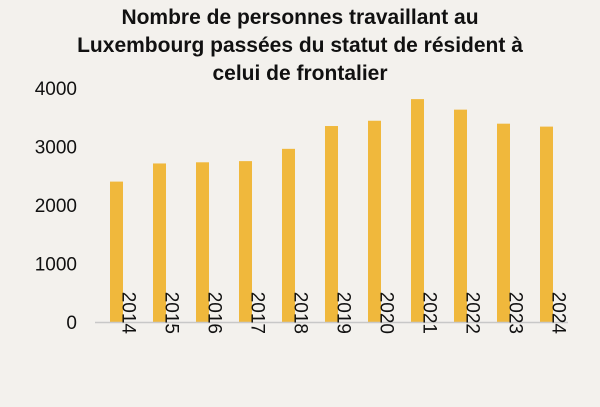 The image size is (600, 407). I want to click on x-tick-label: 2014, so click(128, 313).